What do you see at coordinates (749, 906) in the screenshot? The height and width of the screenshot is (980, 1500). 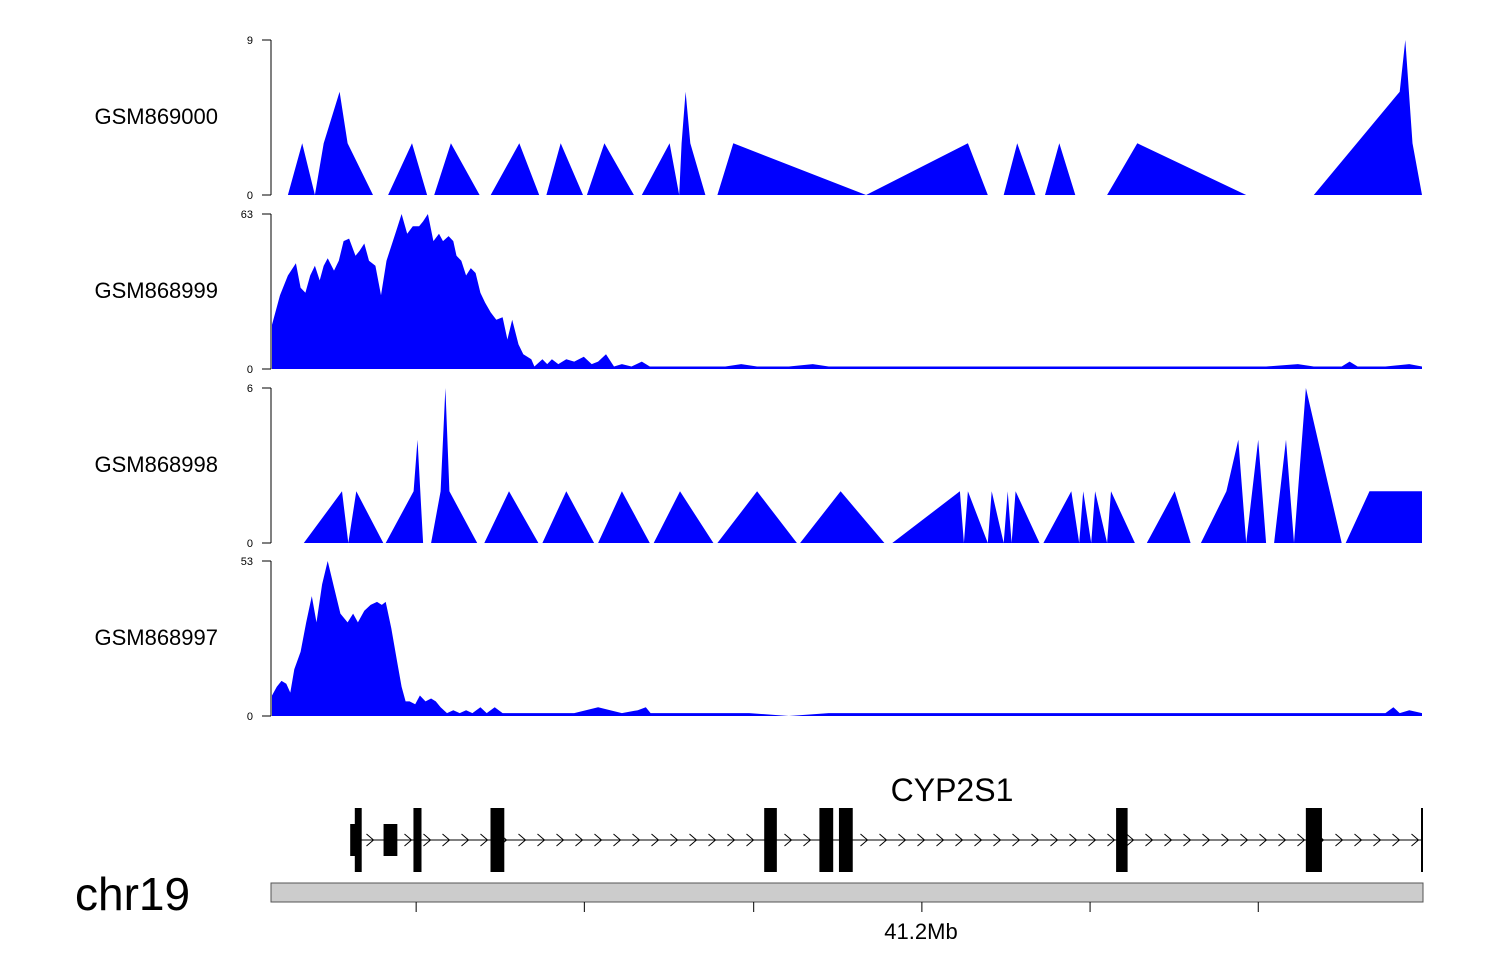 I see `chromosome-axis: chr19 41.2Mb` at bounding box center [749, 906].